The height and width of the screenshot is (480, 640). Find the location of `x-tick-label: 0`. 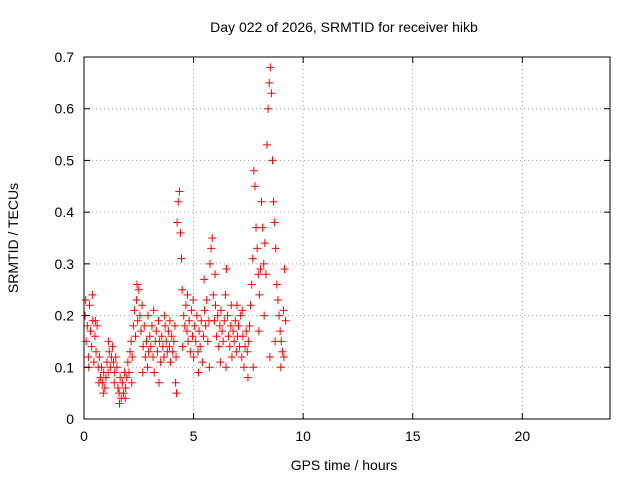

x-tick-label: 0 is located at coordinates (84, 436).